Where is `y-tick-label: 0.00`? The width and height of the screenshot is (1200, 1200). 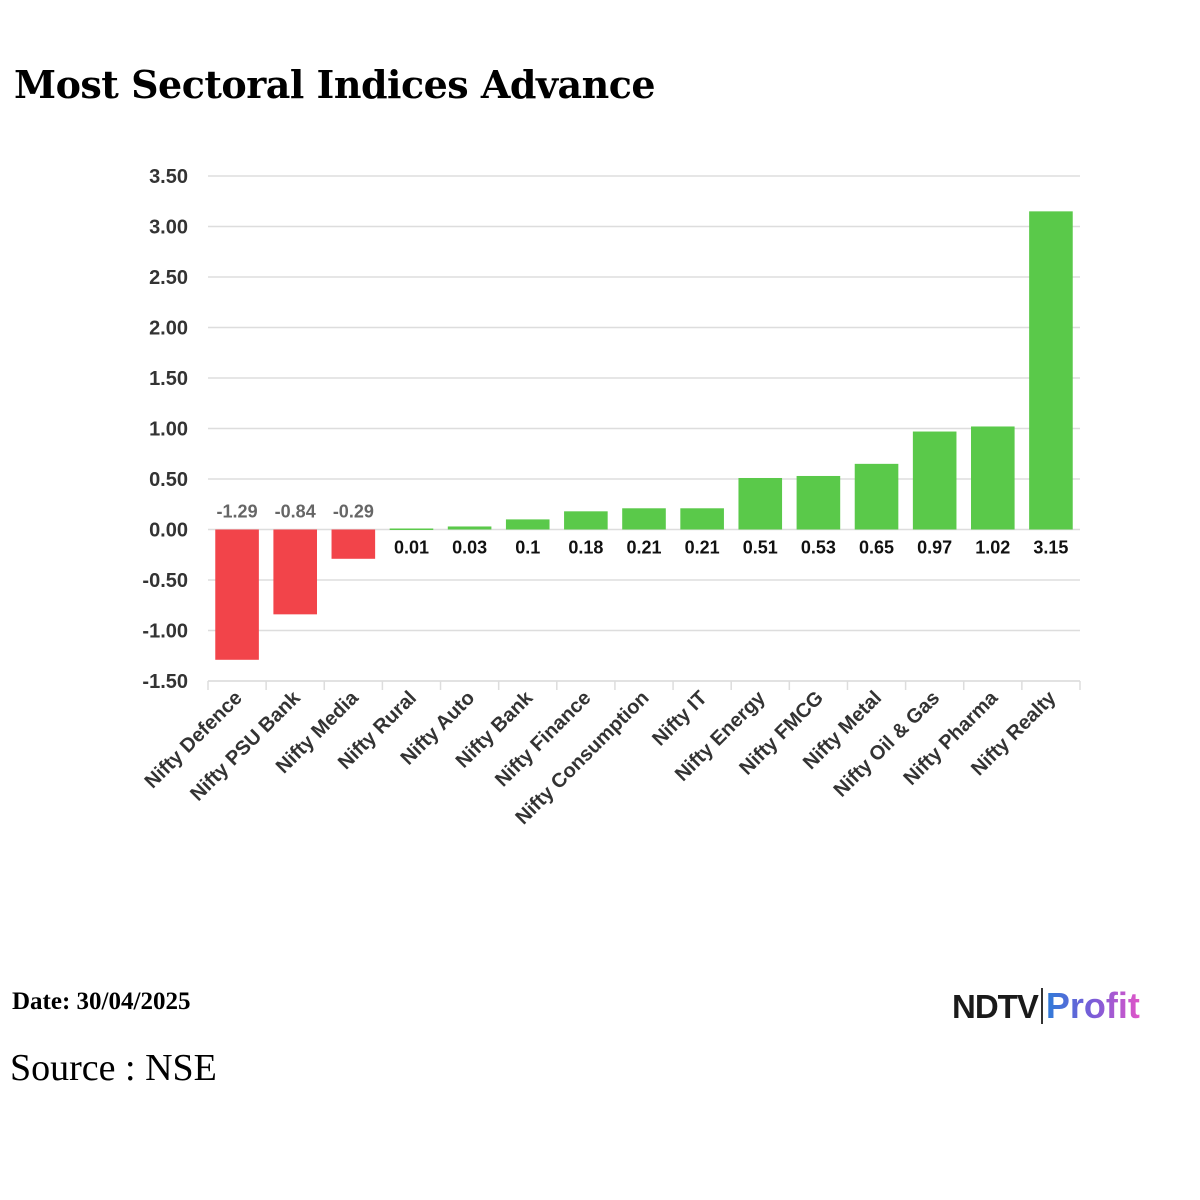 y-tick-label: 0.00 is located at coordinates (168, 531).